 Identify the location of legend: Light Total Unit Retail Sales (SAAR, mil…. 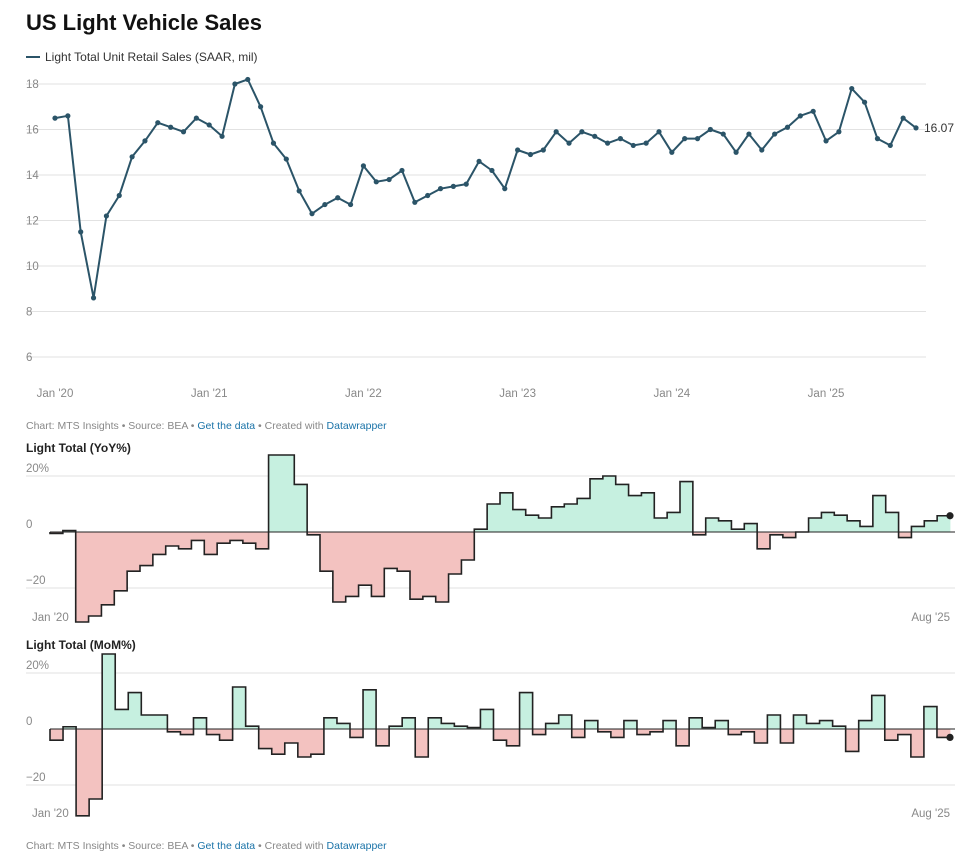
(142, 57).